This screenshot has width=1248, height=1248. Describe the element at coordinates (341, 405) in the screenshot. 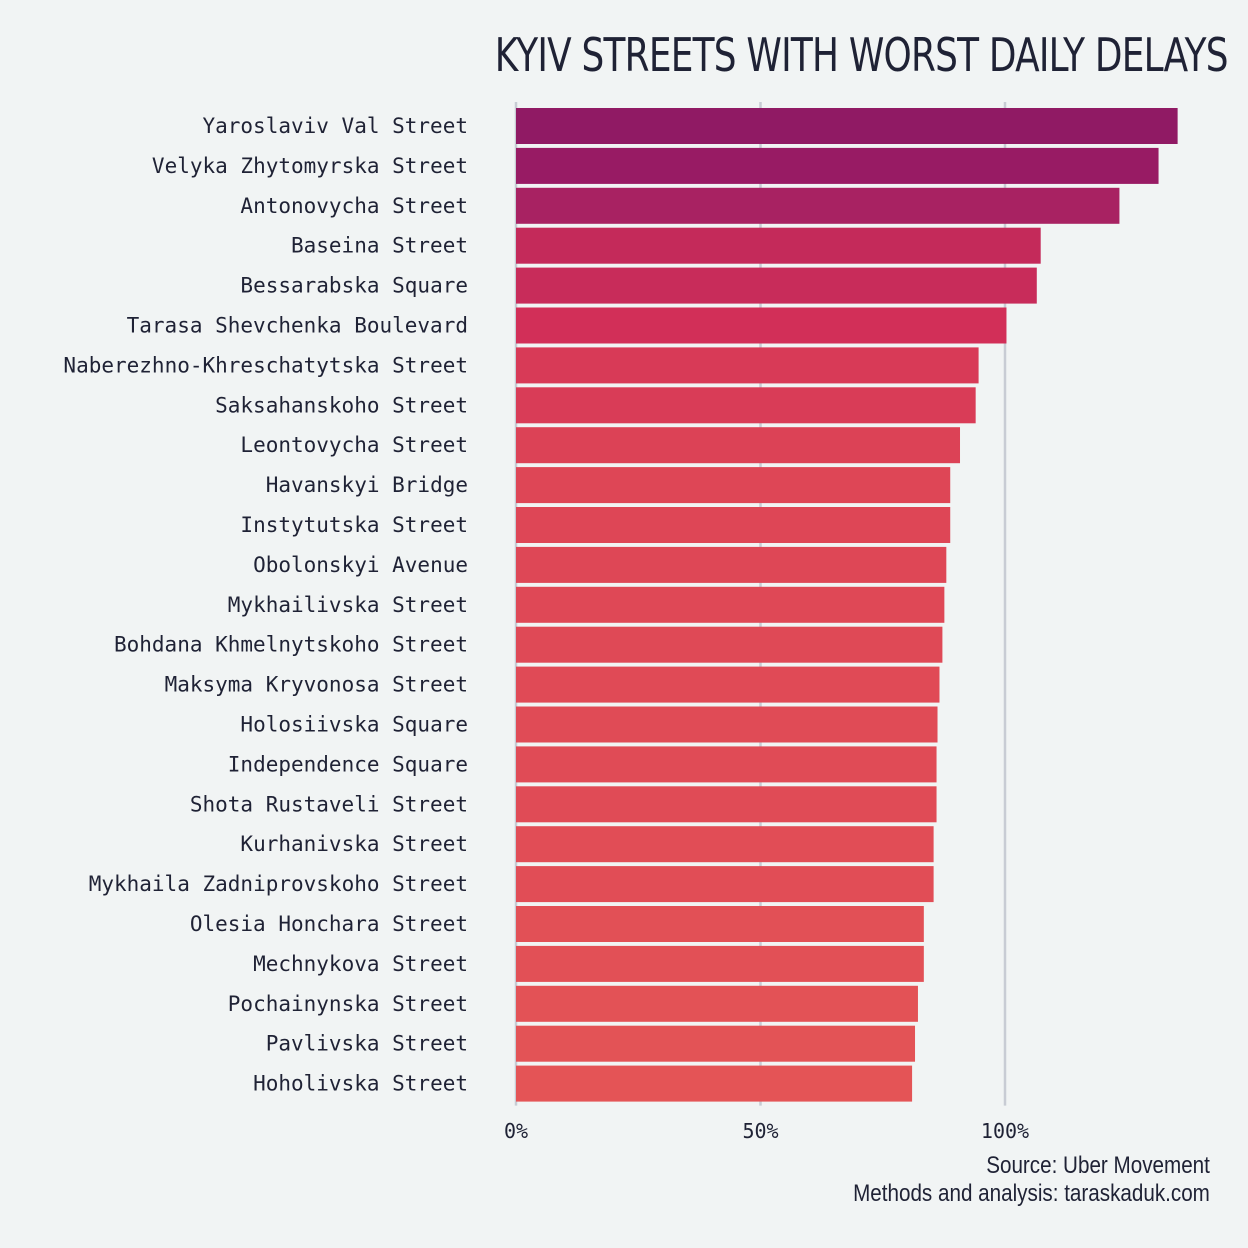

I see `category-label: Saksahanskoho Street` at that location.